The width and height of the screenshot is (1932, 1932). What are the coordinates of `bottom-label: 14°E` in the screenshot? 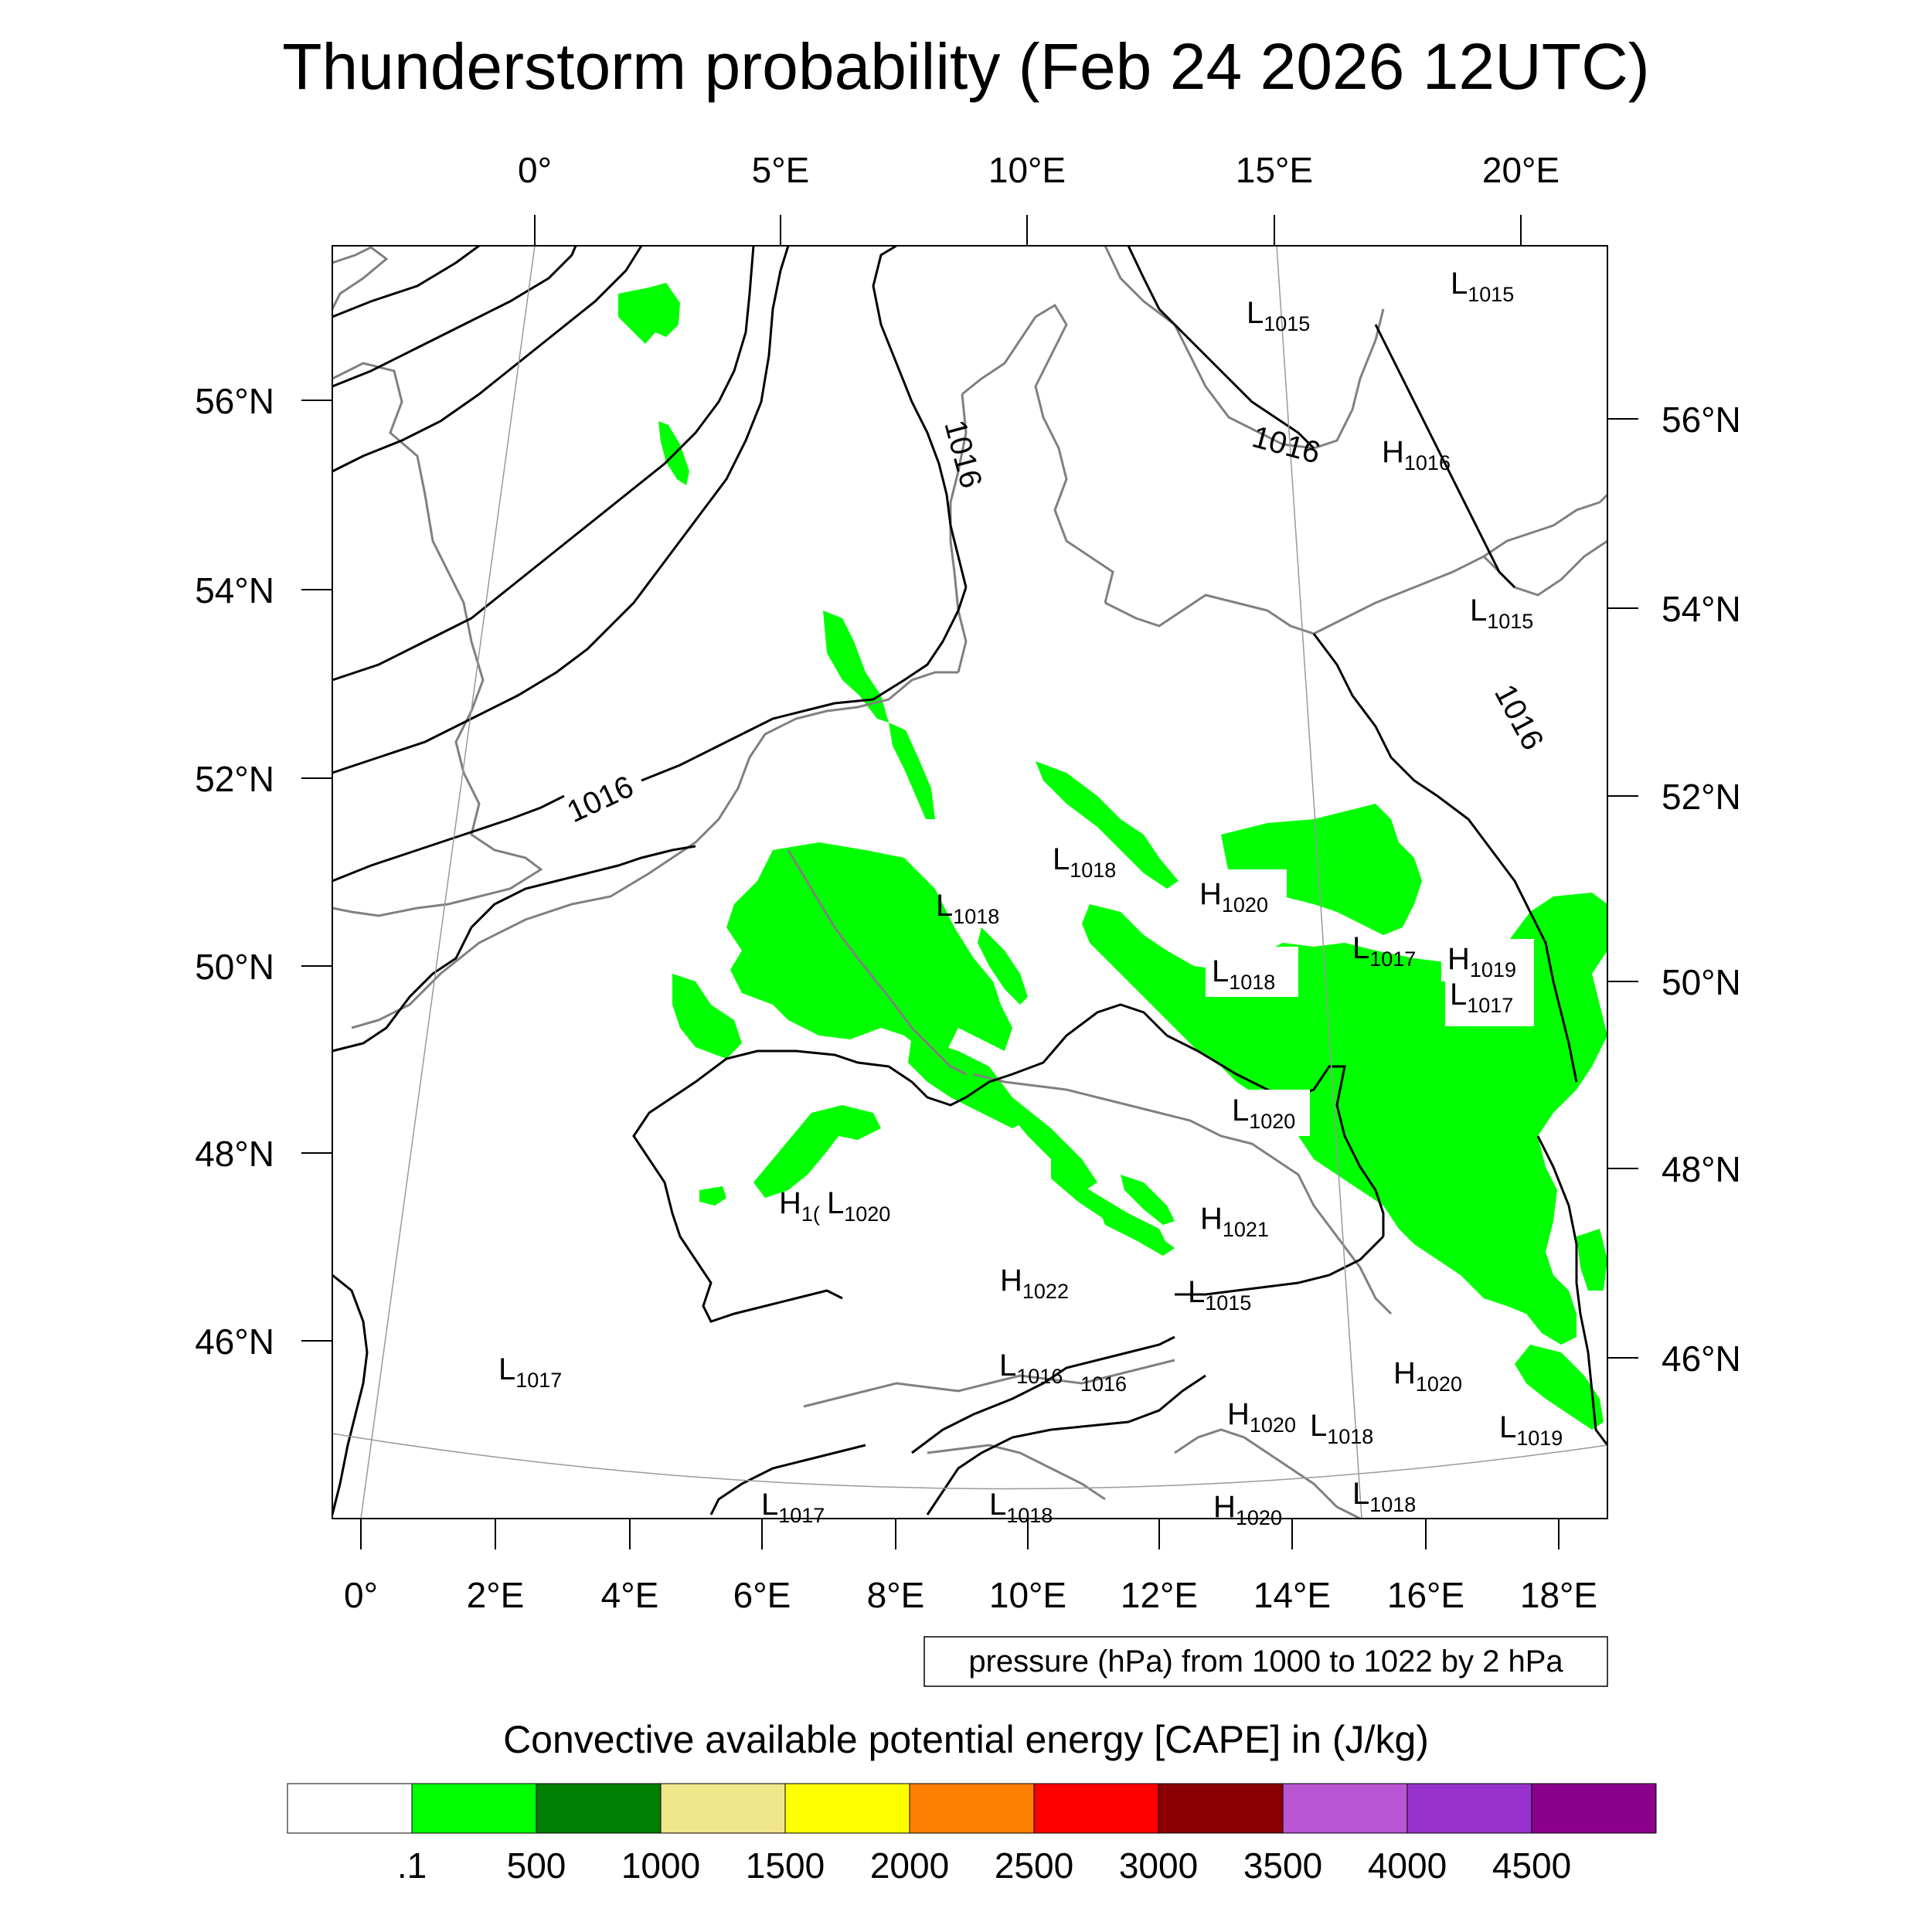 It's located at (1292, 1595).